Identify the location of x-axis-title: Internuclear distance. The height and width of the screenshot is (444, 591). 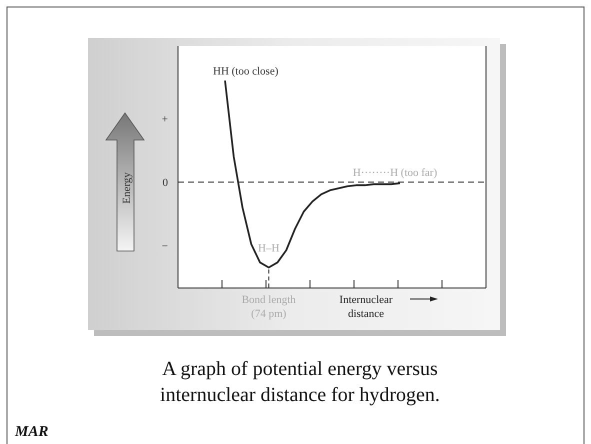
(366, 307).